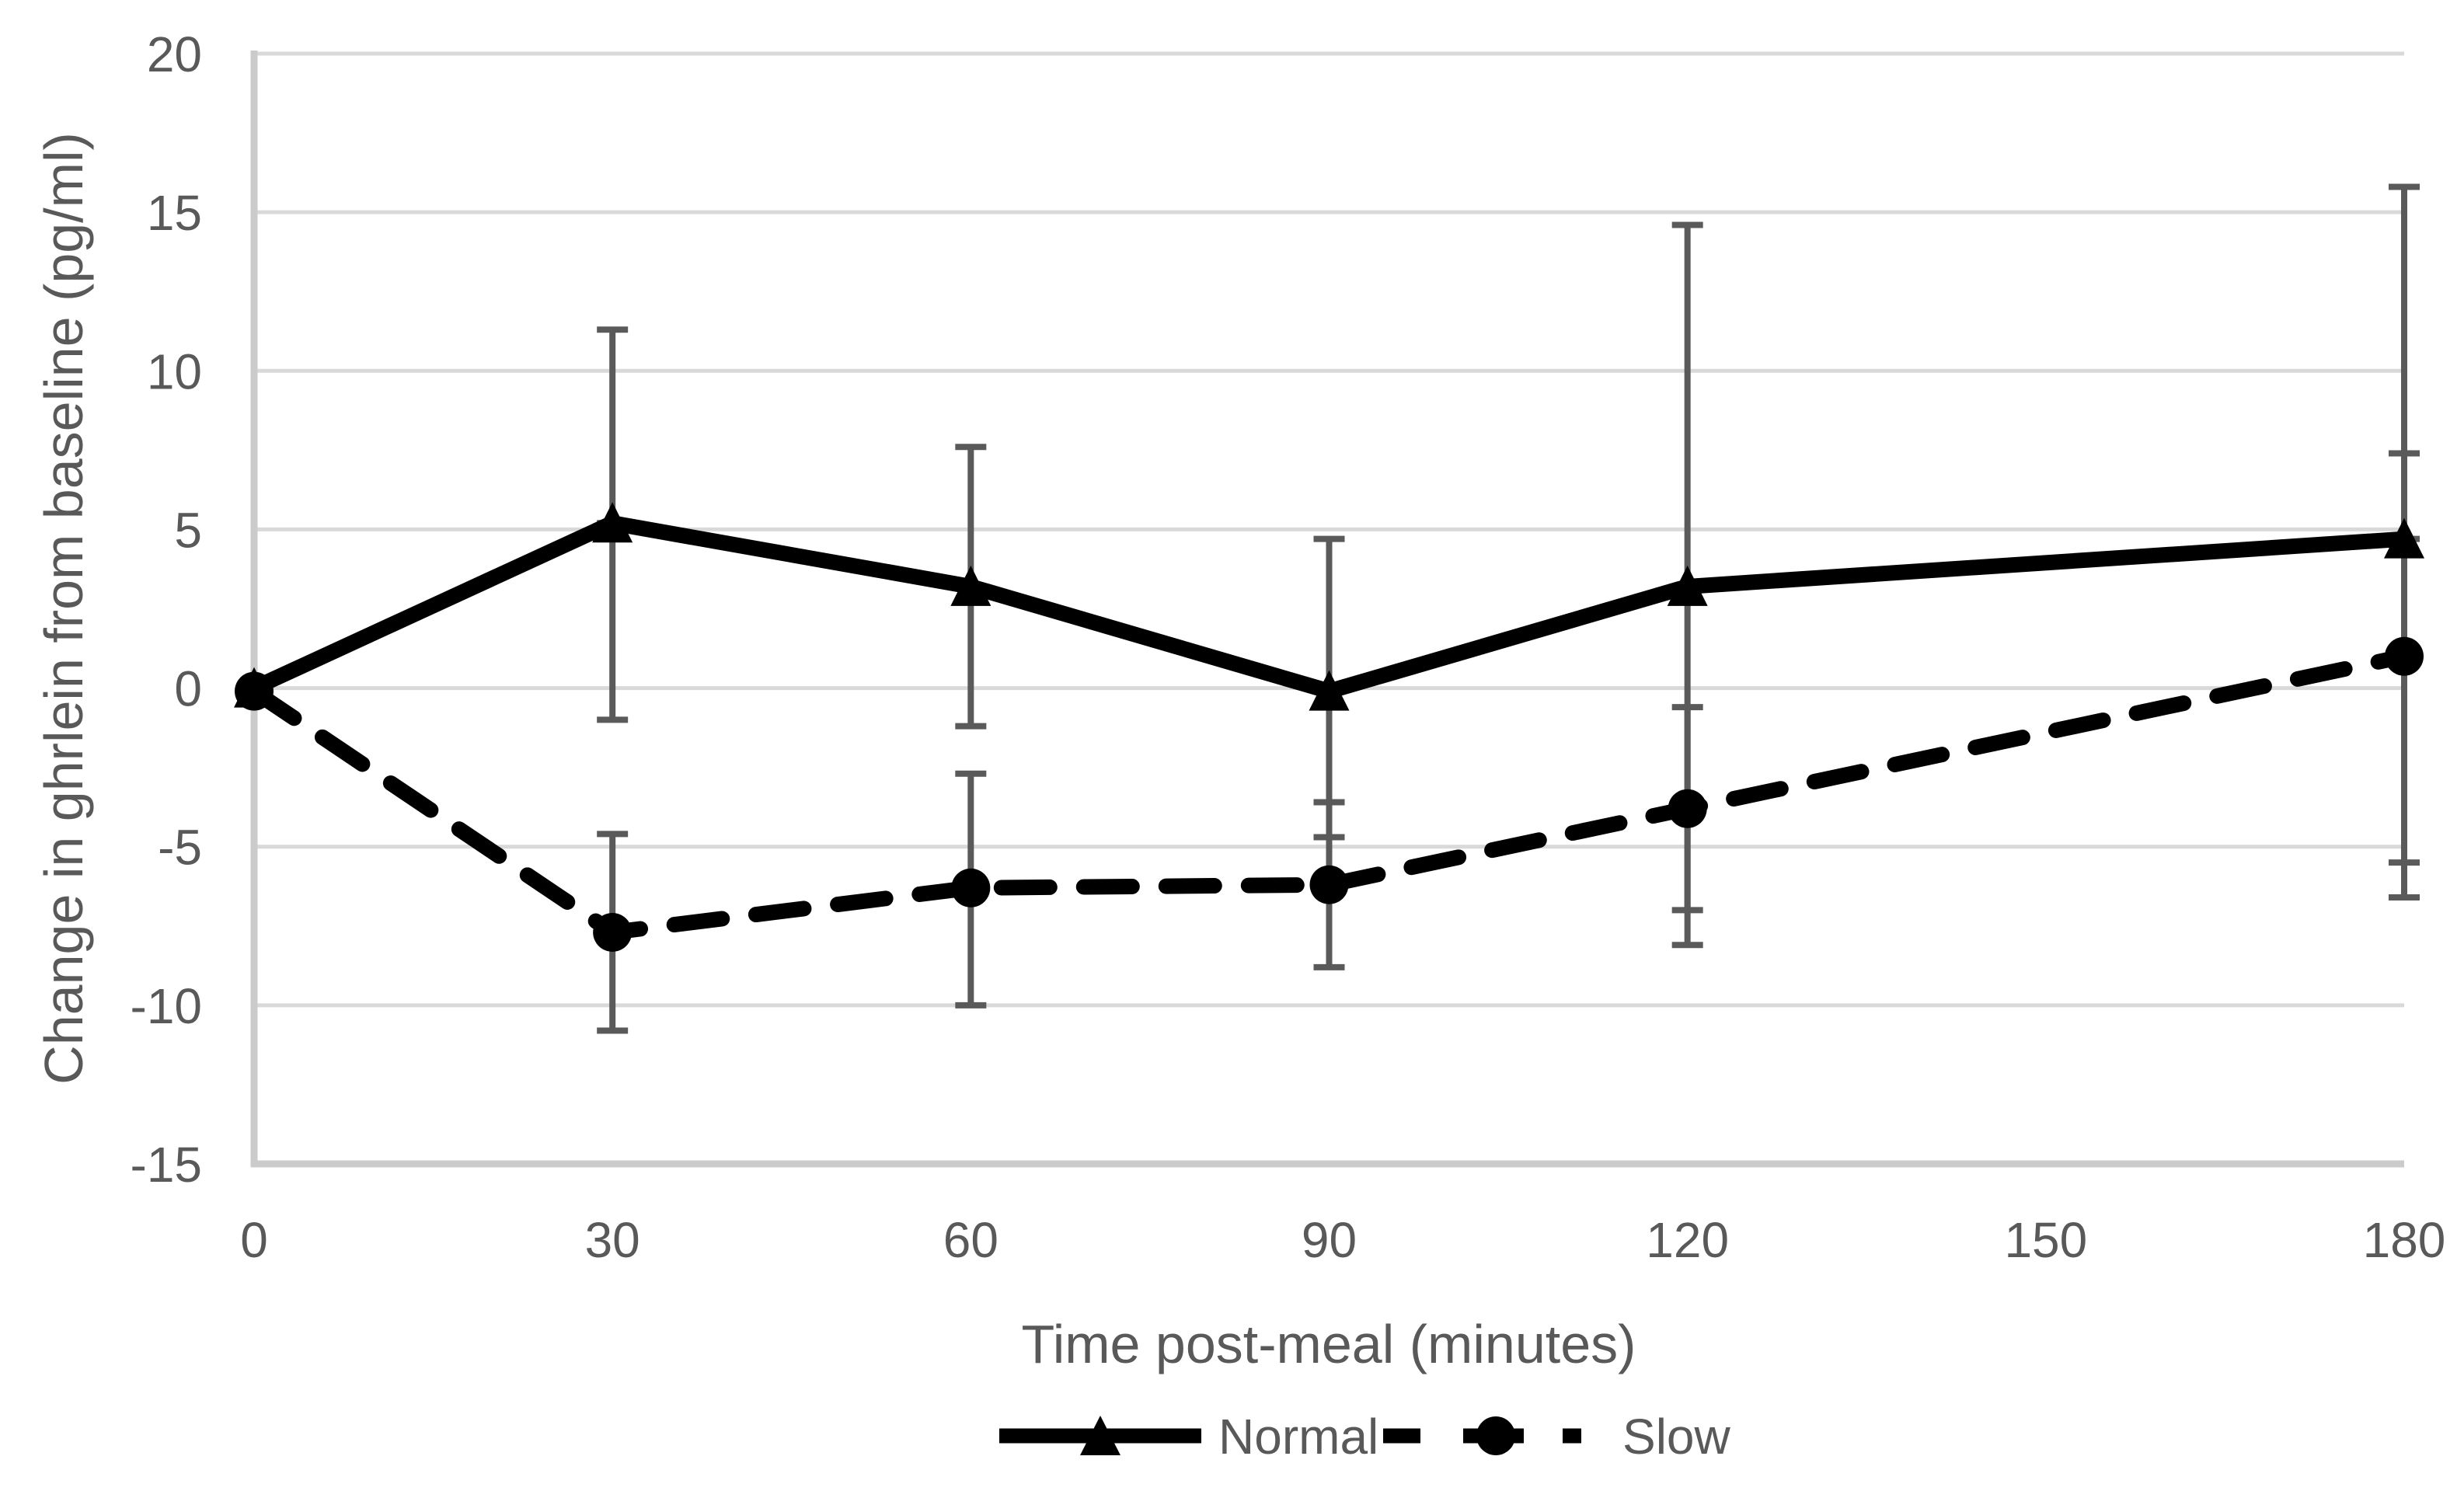  What do you see at coordinates (63, 608) in the screenshot?
I see `y-axis-title: Change in ghrlein from baseline (pg/ml)` at bounding box center [63, 608].